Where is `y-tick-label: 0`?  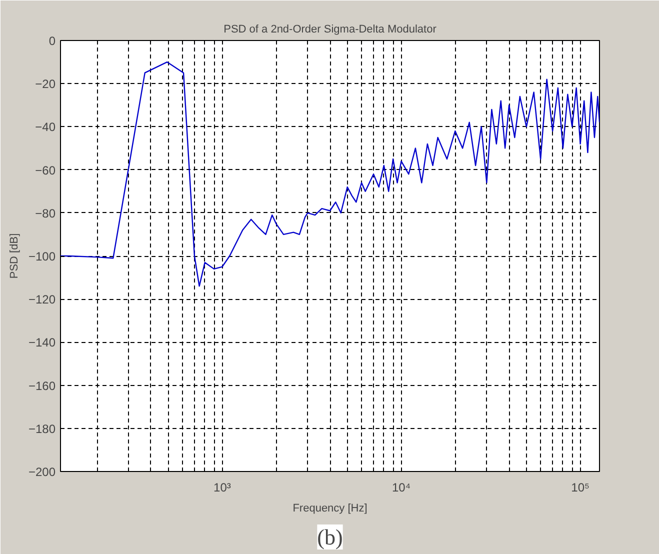 y-tick-label: 0 is located at coordinates (52, 41).